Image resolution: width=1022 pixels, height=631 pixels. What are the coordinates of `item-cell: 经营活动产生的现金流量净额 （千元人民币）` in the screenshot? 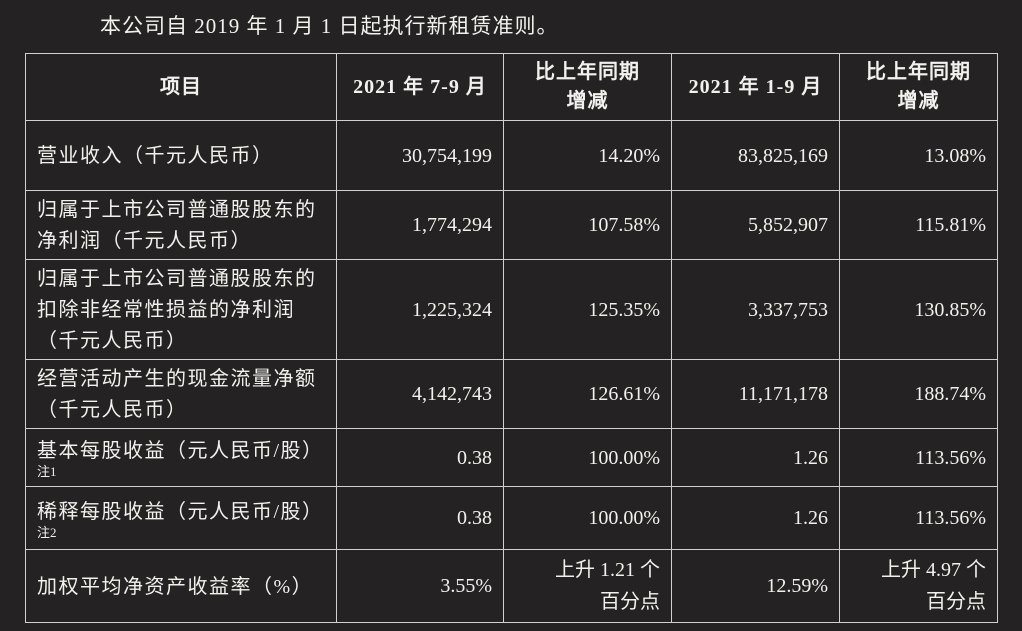 It's located at (181, 394).